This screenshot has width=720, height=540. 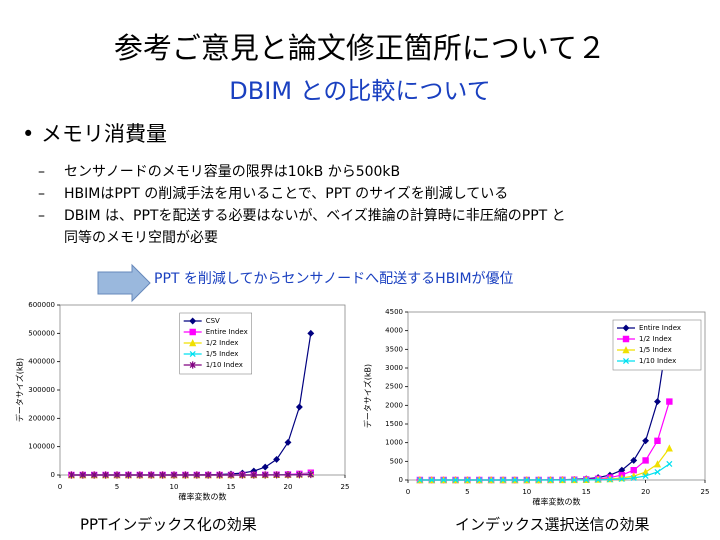 I want to click on x-tick-label: 25, so click(x=345, y=487).